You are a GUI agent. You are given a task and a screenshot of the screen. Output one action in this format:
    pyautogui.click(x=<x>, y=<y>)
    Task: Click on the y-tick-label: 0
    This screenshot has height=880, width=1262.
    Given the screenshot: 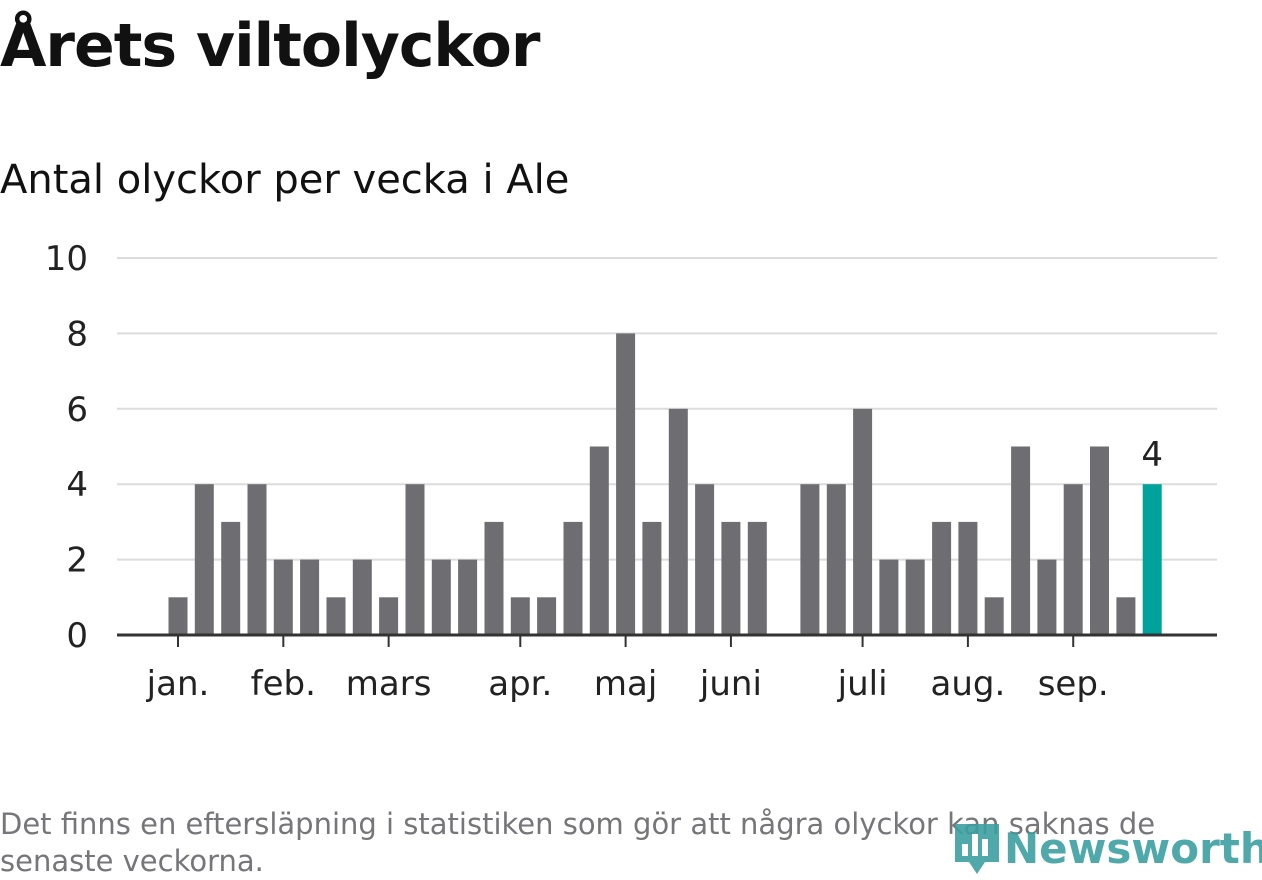 What is the action you would take?
    pyautogui.click(x=77, y=636)
    